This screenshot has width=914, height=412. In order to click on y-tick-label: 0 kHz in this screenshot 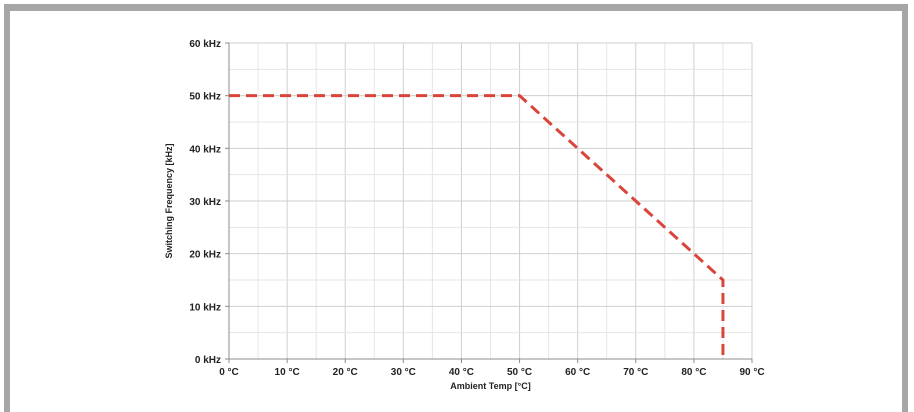, I will do `click(208, 360)`.